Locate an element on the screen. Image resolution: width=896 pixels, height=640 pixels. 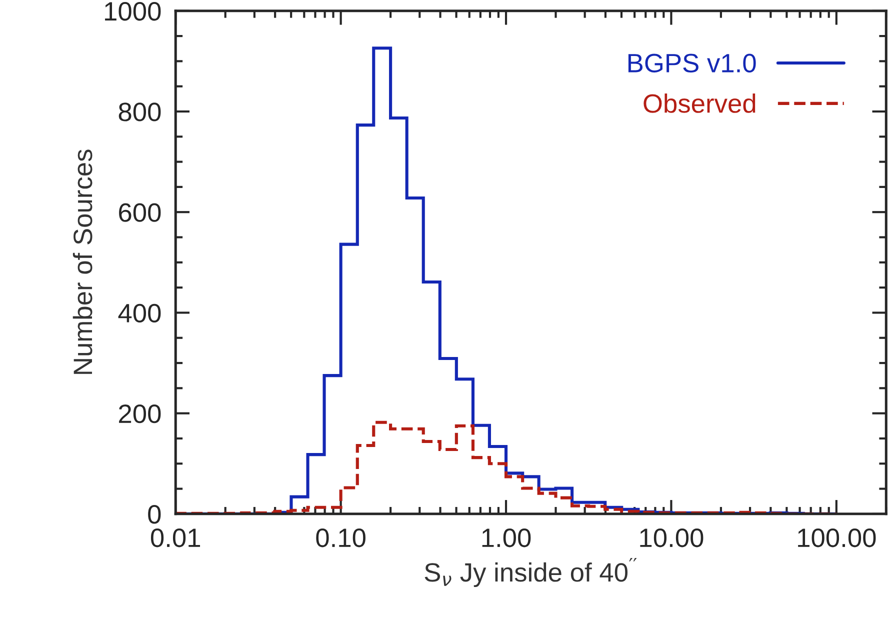
x-tick-label: 0.01 is located at coordinates (175, 538).